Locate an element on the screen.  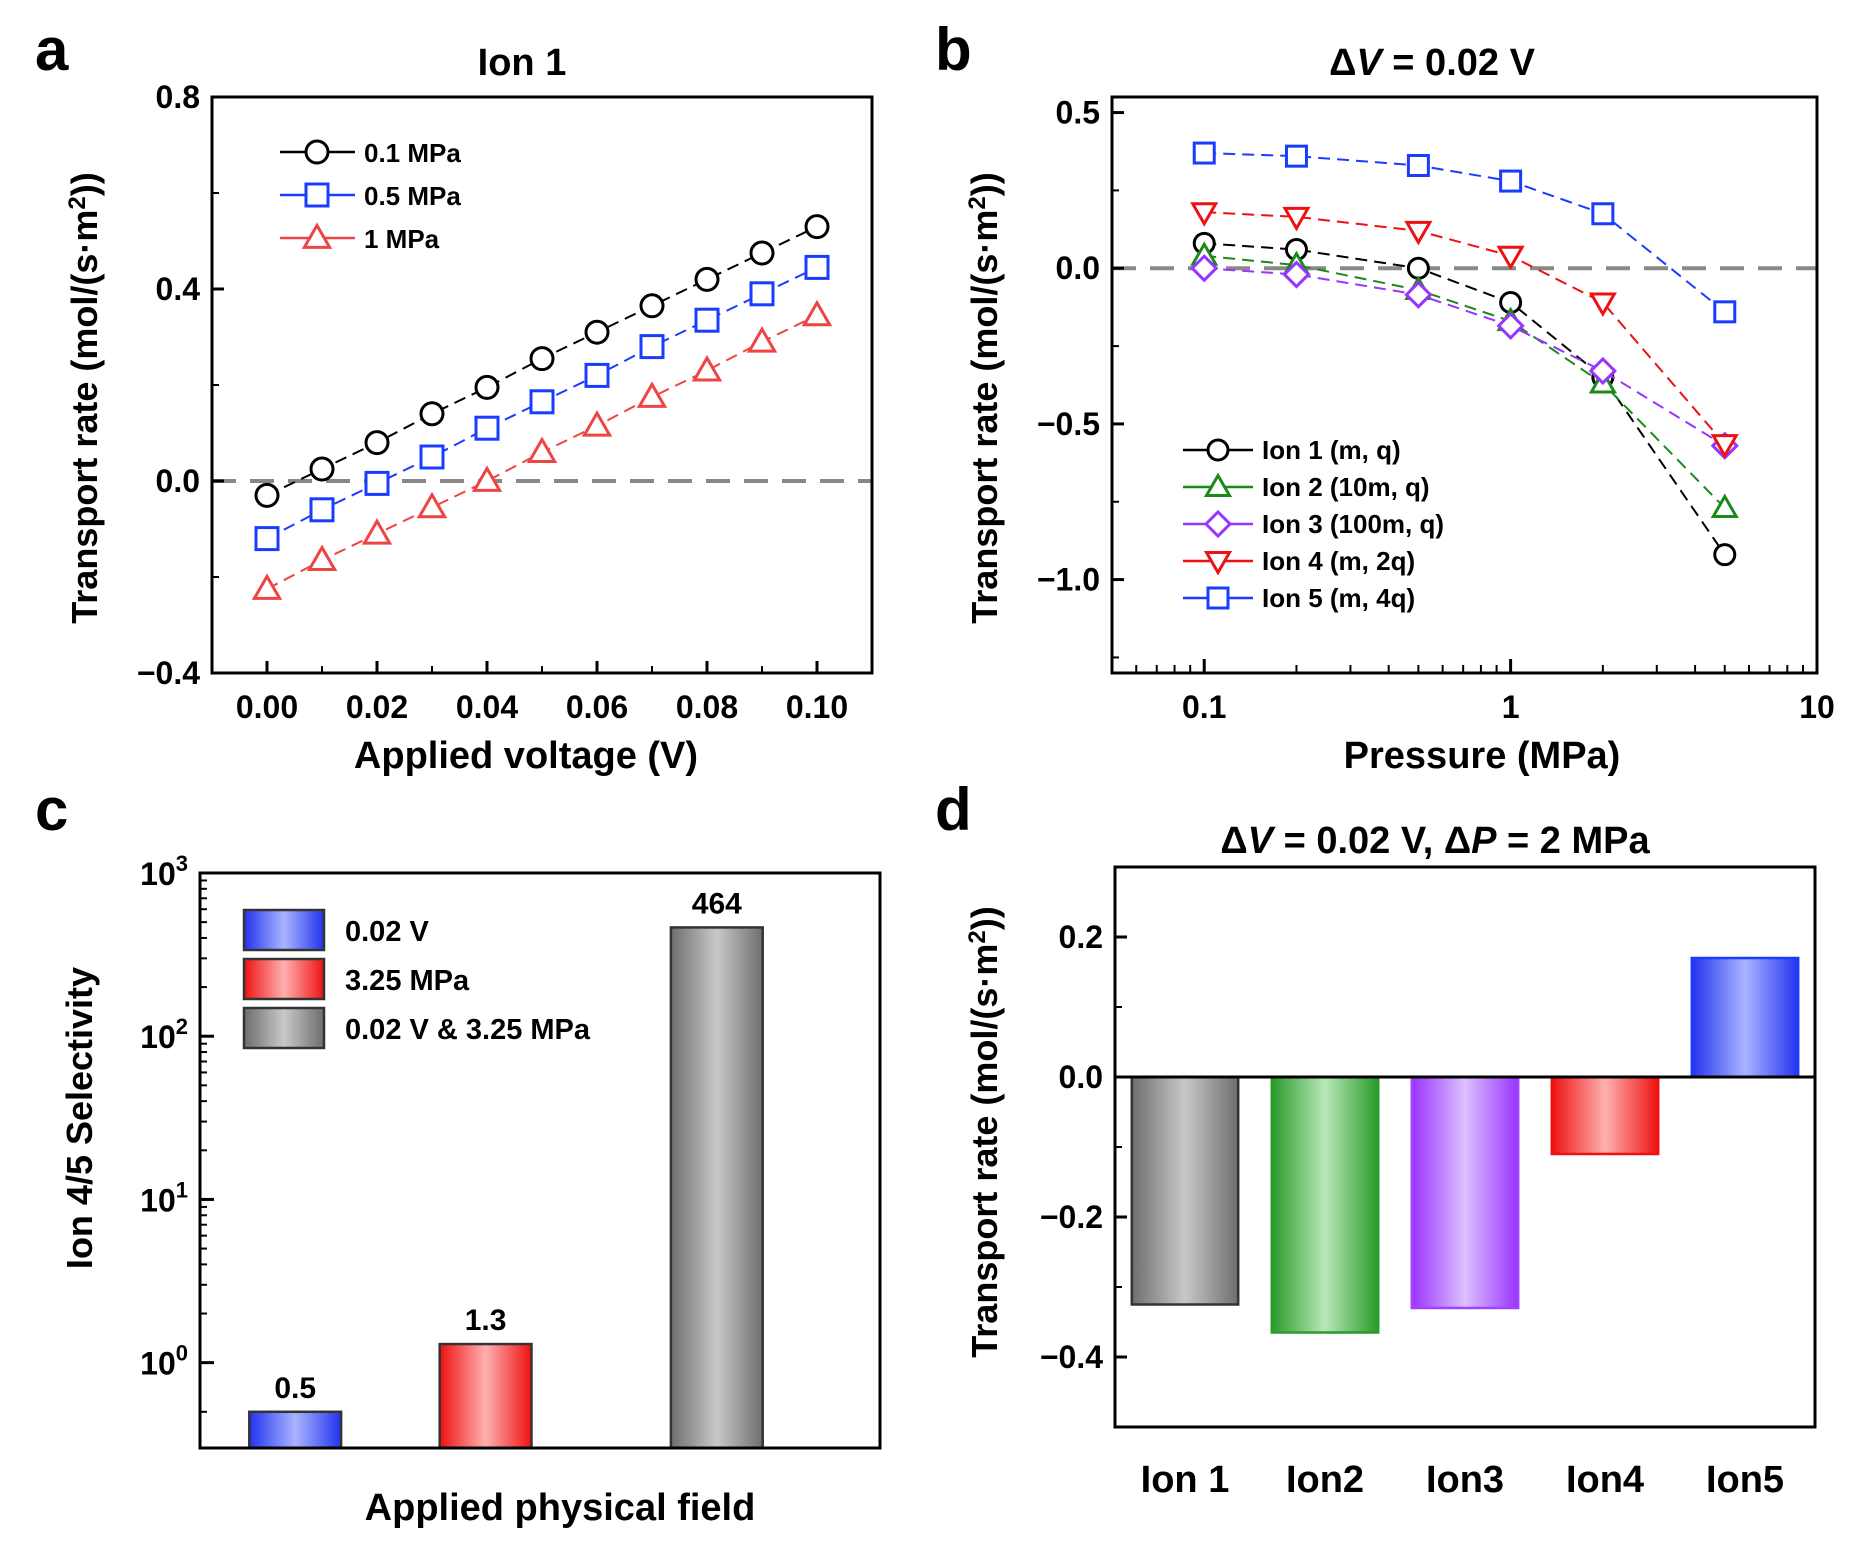
panel-c-ytick-label: 10¹ is located at coordinates (164, 1197).